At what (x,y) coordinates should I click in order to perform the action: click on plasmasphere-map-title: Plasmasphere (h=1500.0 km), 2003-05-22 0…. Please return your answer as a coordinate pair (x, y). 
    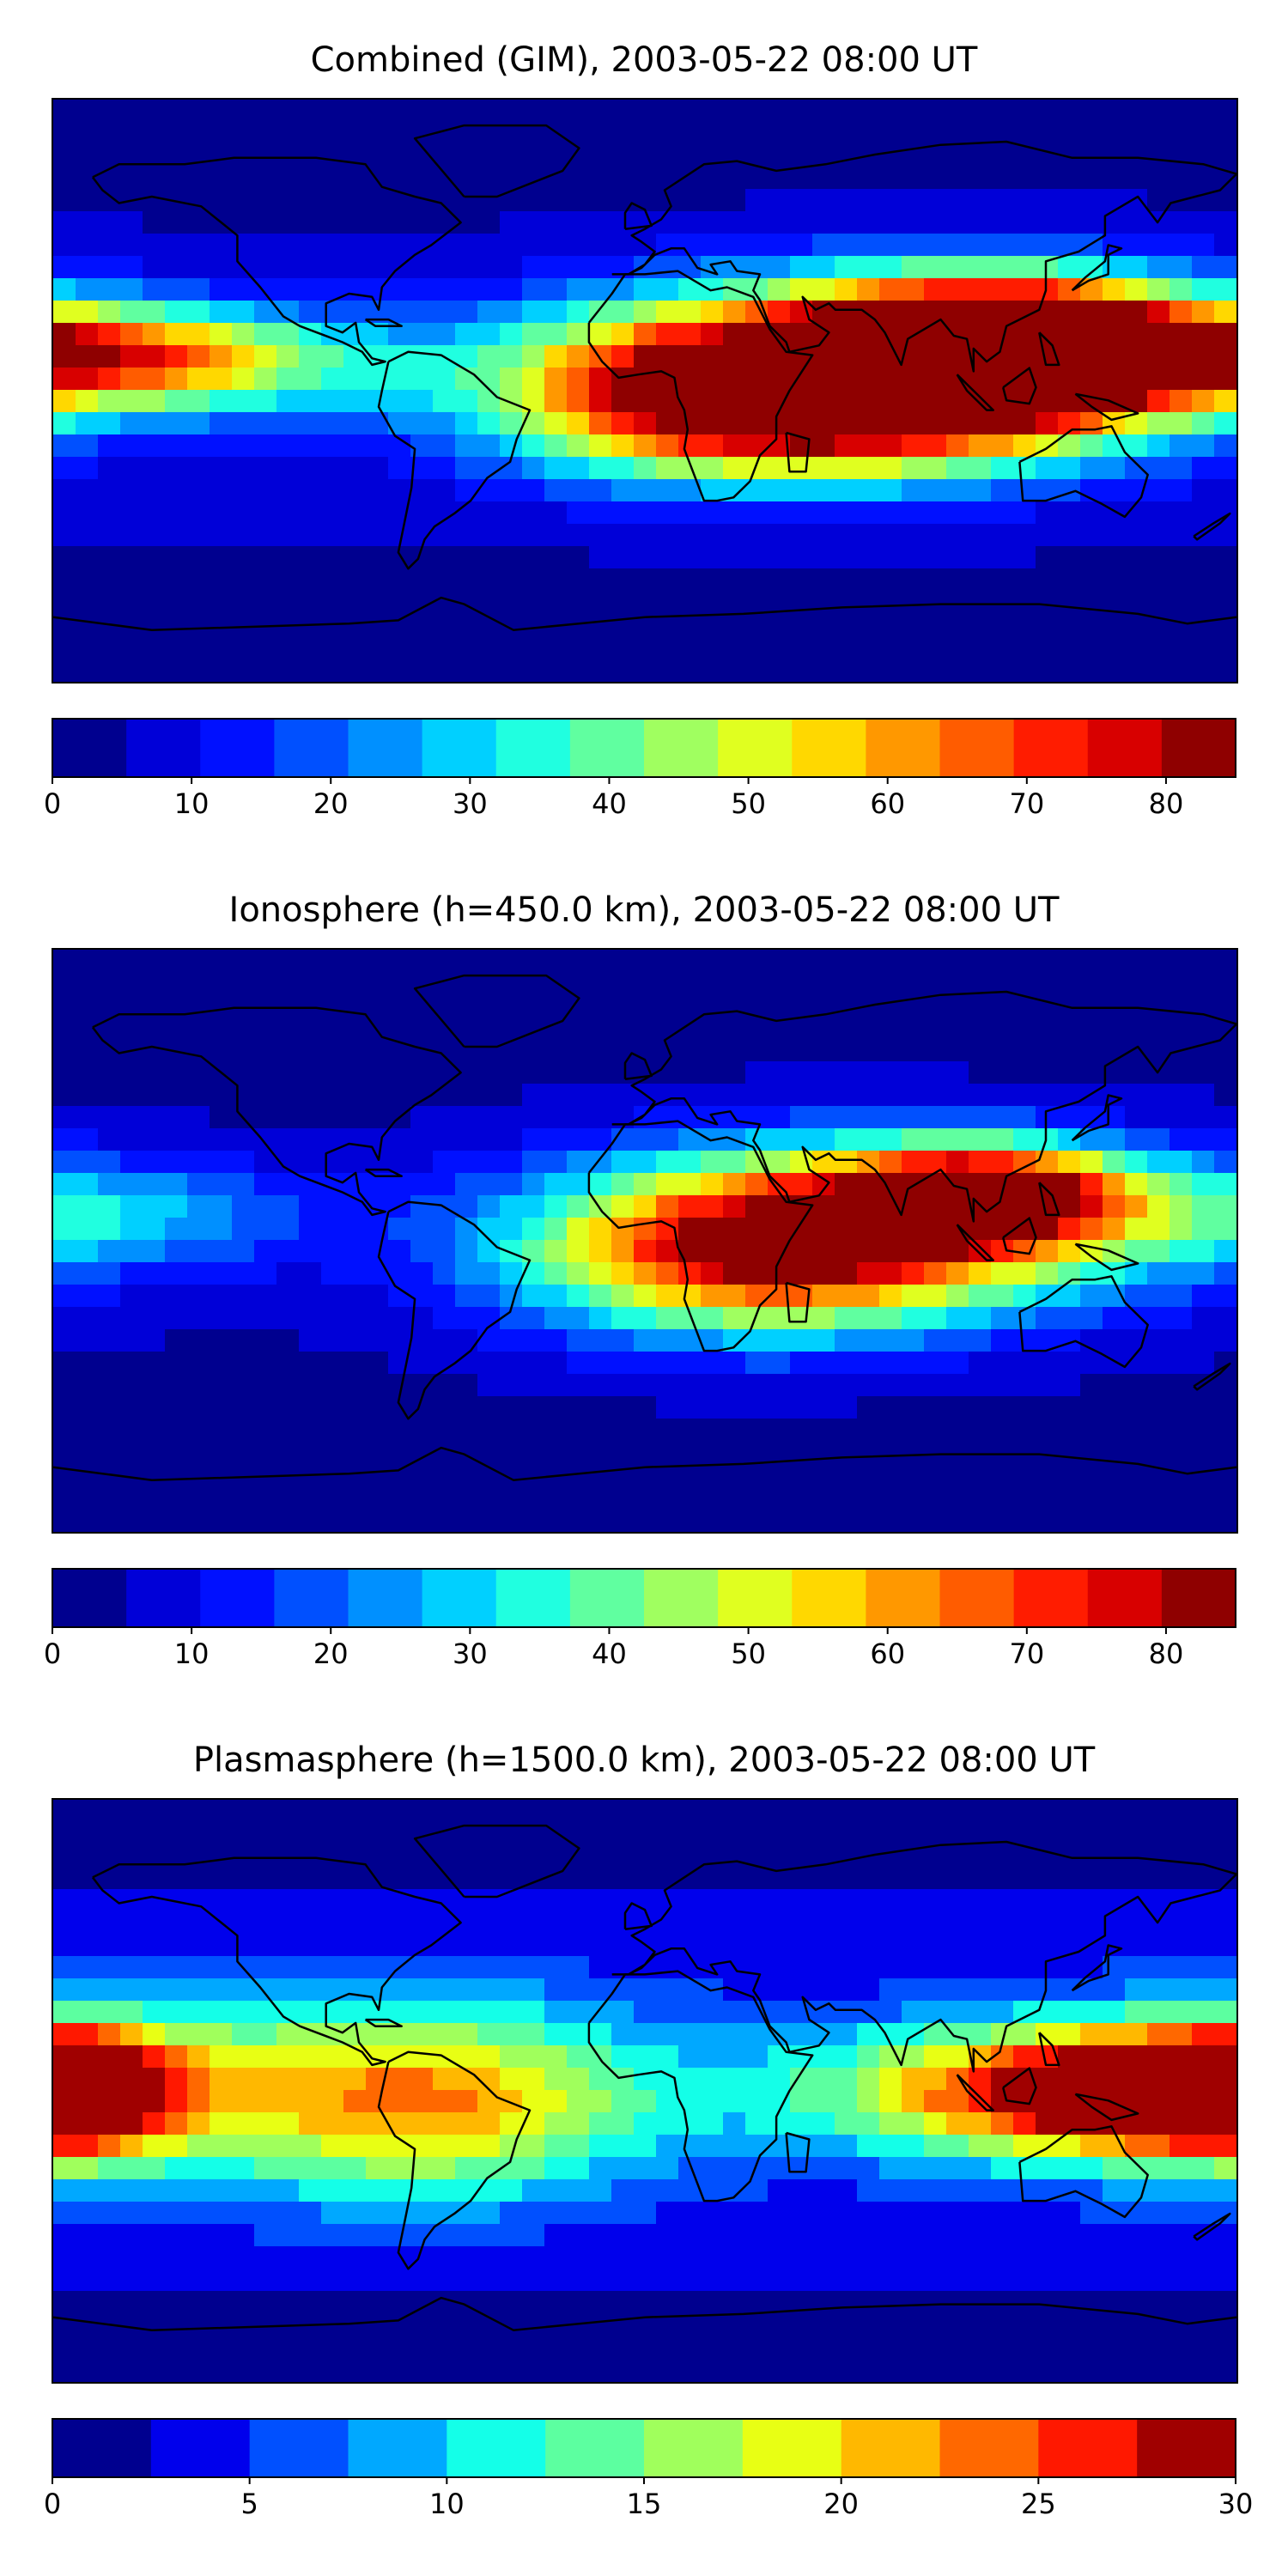
    Looking at the image, I should click on (644, 1761).